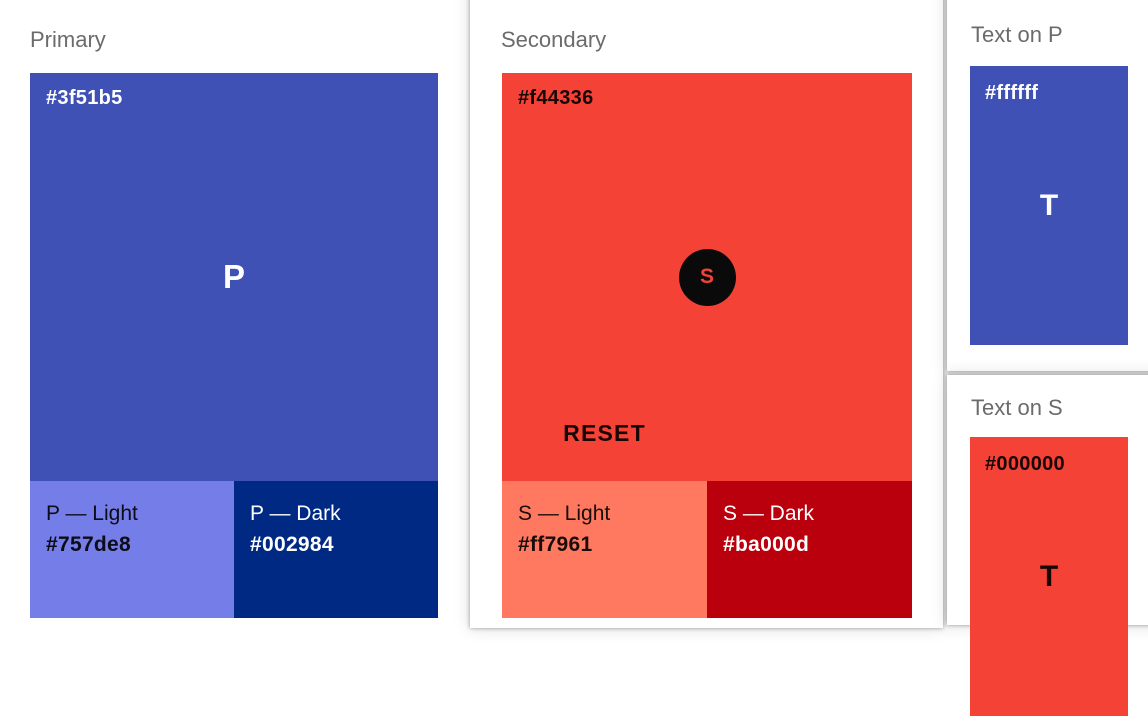 This screenshot has height=716, width=1148. I want to click on primary-variants-row: P — Light #757de8 P — Dark #002984, so click(234, 549).